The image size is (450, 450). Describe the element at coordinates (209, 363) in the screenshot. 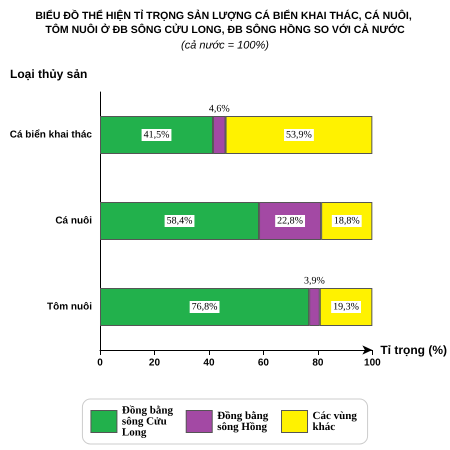

I see `x-tick-label: 40` at that location.